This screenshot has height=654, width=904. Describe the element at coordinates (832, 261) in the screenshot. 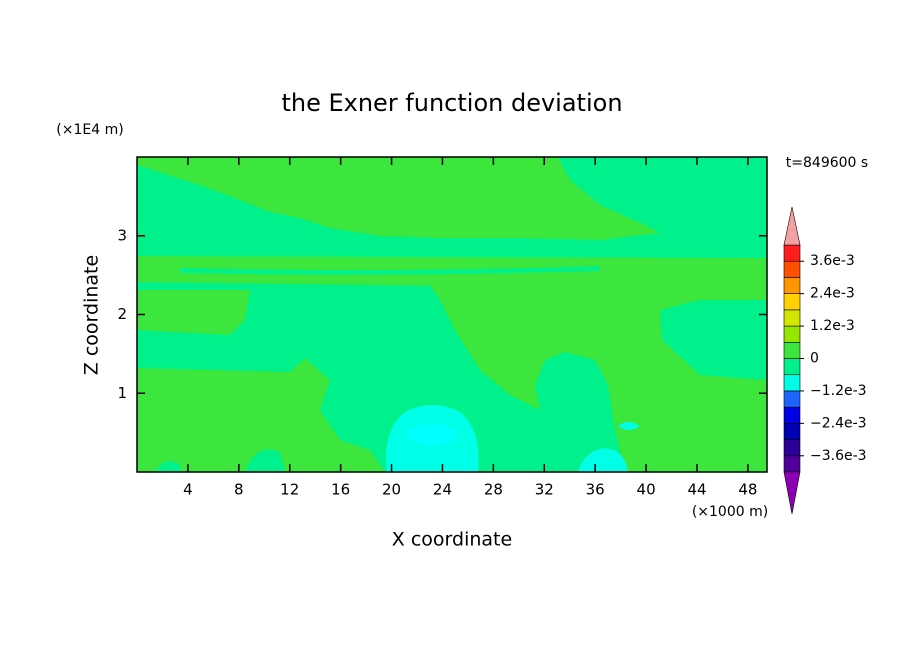

I see `colorbar-tick-label: 3.6e-3` at that location.